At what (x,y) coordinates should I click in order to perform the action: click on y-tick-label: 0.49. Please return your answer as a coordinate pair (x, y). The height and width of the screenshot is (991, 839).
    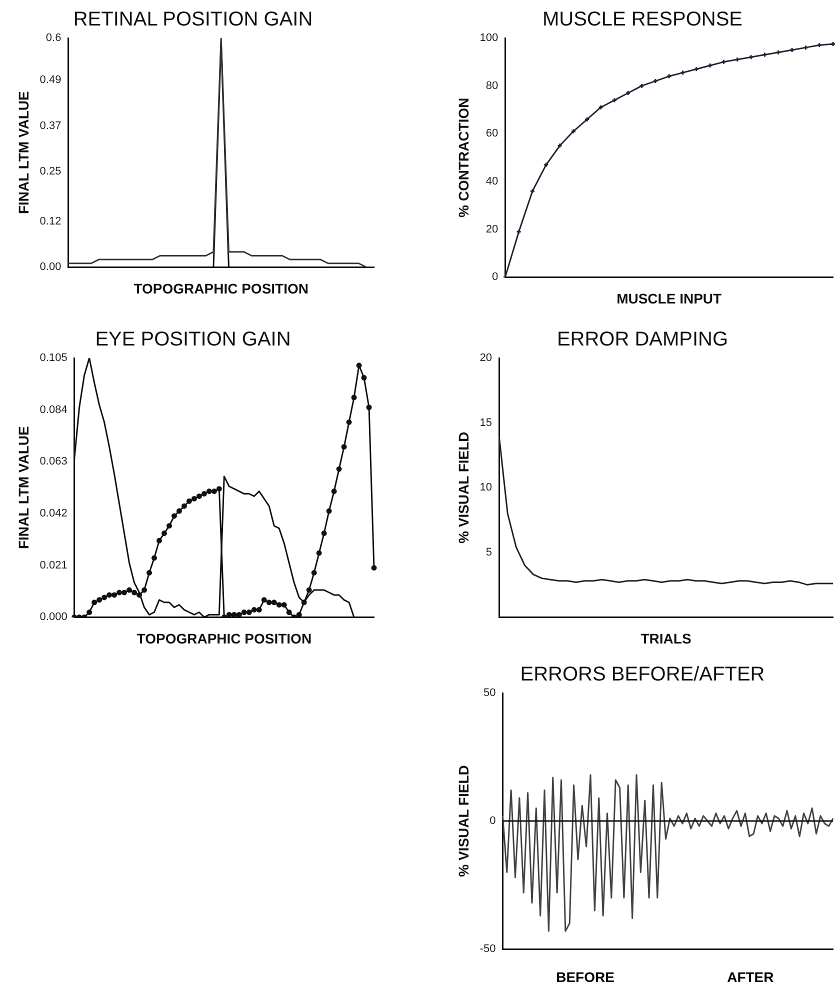
    Looking at the image, I should click on (51, 80).